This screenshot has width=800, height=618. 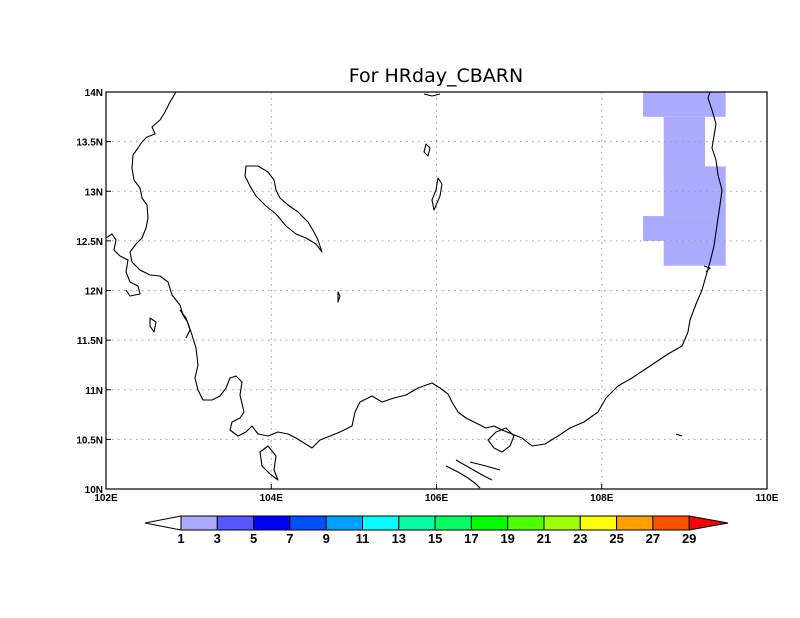 What do you see at coordinates (580, 538) in the screenshot?
I see `colorbar-label-11: 23` at bounding box center [580, 538].